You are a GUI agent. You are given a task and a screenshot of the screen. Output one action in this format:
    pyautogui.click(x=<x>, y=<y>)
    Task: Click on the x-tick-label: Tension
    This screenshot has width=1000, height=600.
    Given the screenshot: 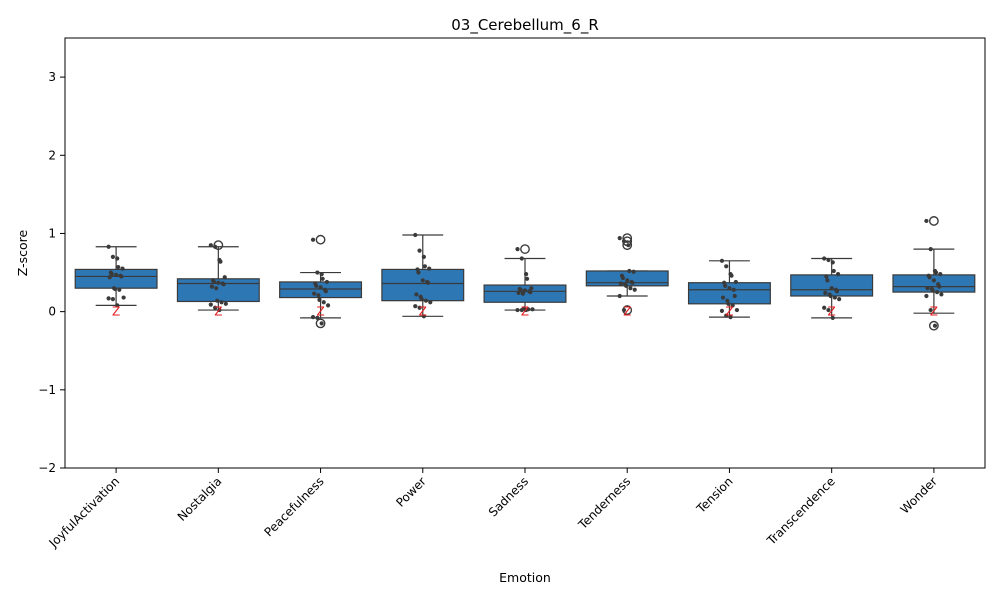 What is the action you would take?
    pyautogui.click(x=714, y=495)
    